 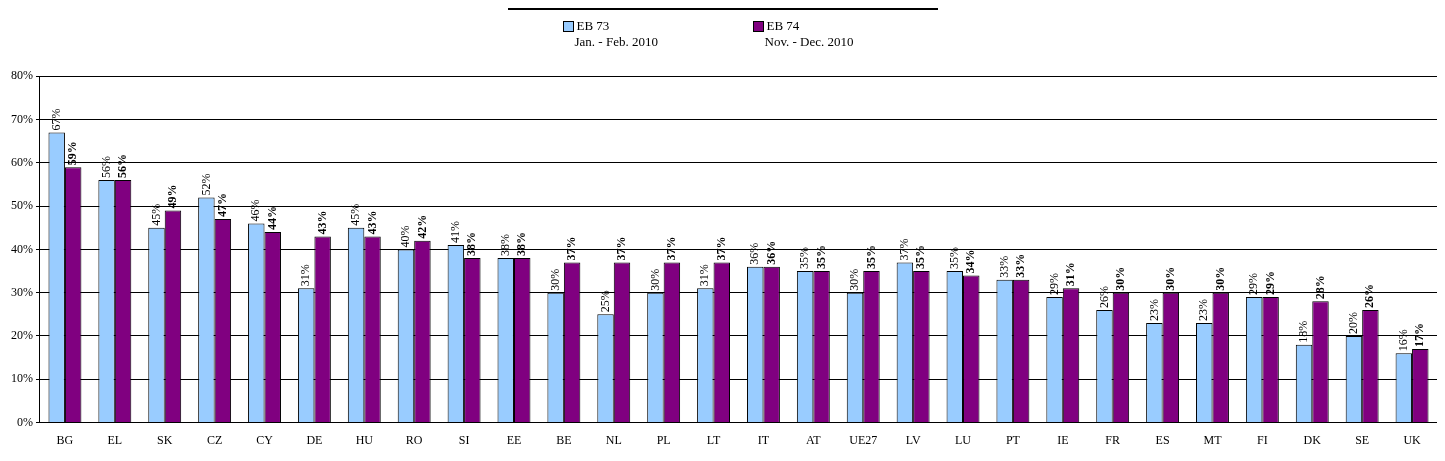 What do you see at coordinates (1319, 287) in the screenshot?
I see `data-label: 28%` at bounding box center [1319, 287].